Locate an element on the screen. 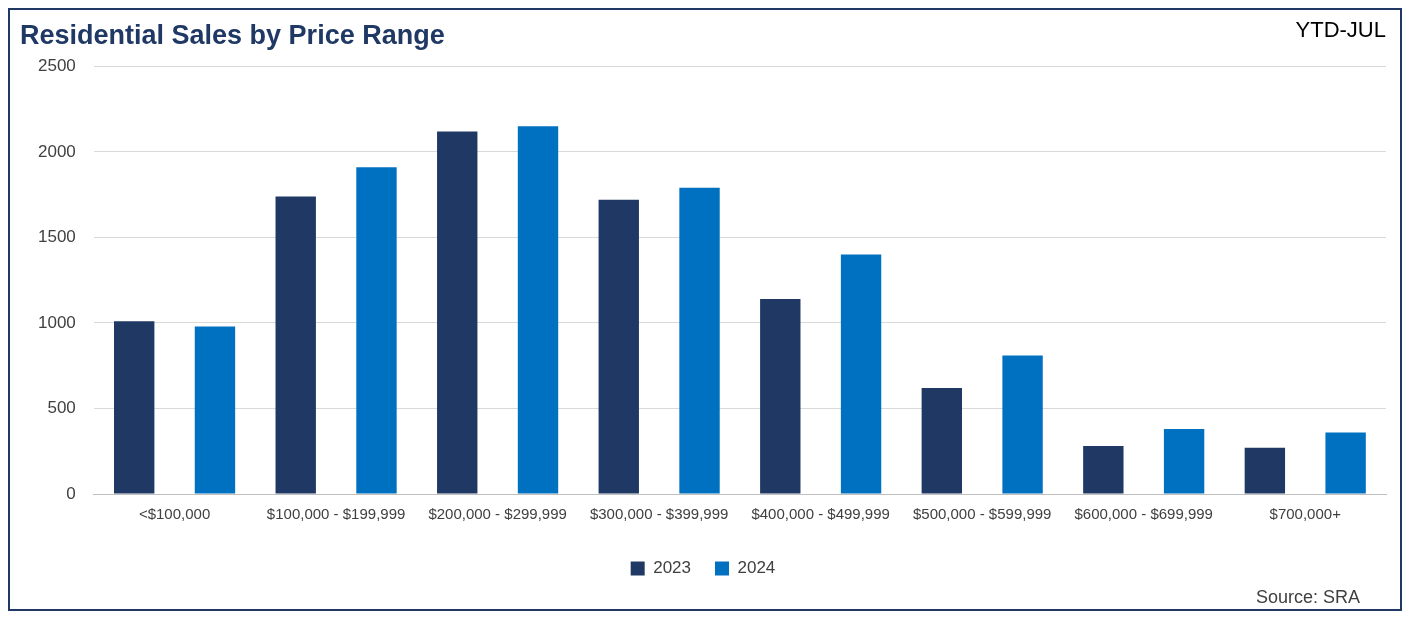 This screenshot has width=1410, height=619. y-tick-label: 0 is located at coordinates (71, 493).